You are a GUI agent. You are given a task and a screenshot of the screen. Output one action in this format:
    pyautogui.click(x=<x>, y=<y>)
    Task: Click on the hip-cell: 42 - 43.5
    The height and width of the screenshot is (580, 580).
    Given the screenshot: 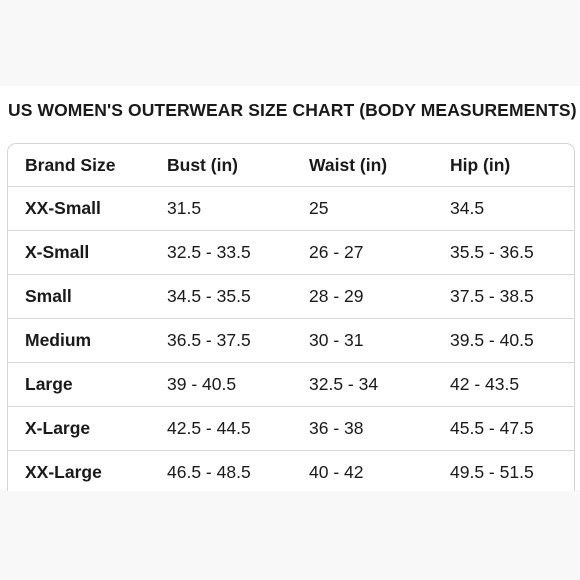 What is the action you would take?
    pyautogui.click(x=503, y=384)
    